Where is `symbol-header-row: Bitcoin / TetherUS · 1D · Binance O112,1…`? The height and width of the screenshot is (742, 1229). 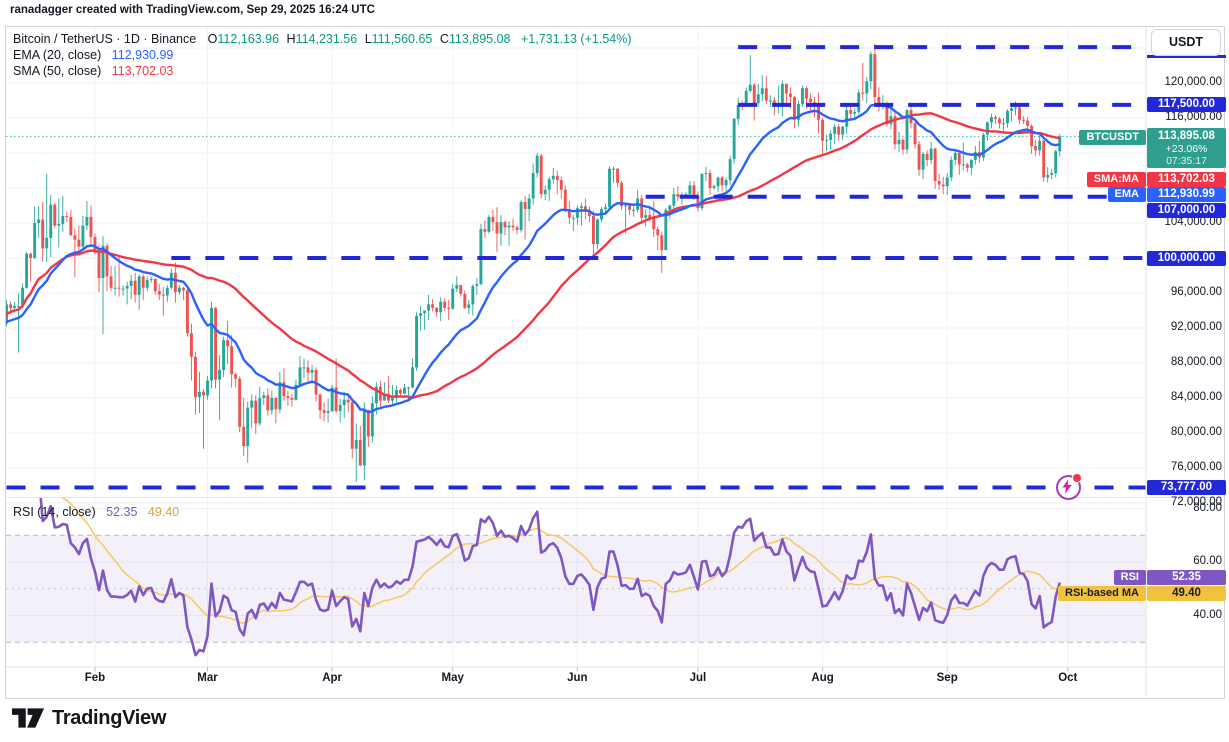
symbol-header-row: Bitcoin / TetherUS · 1D · Binance O112,1… is located at coordinates (322, 39).